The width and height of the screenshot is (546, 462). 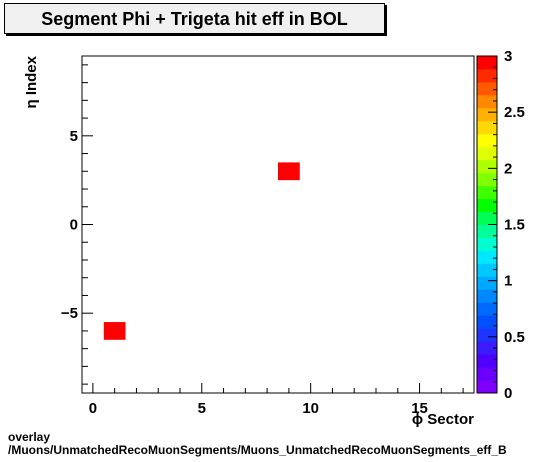 I want to click on x-axis-label: ϕ Sector, so click(x=443, y=419).